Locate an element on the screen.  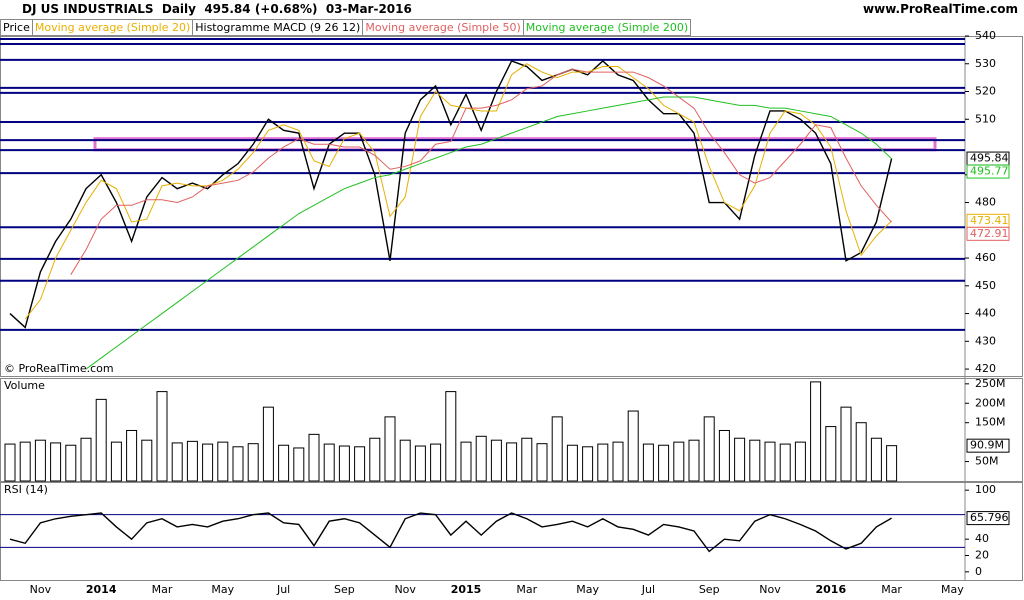
panel-title: Volume is located at coordinates (24, 385).